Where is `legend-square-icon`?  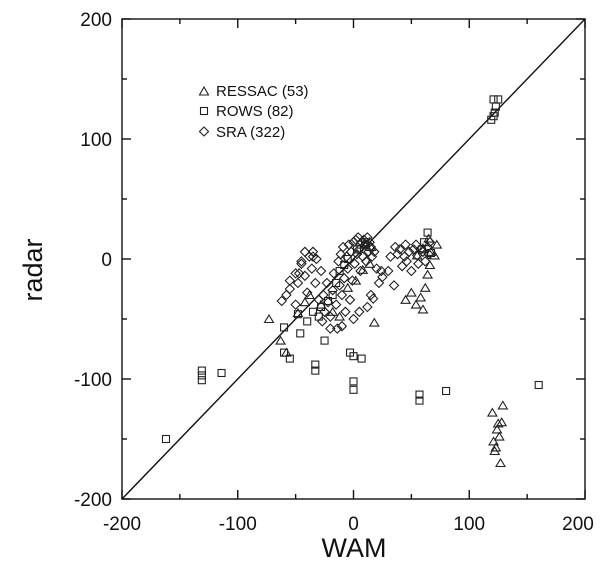
legend-square-icon is located at coordinates (204, 111).